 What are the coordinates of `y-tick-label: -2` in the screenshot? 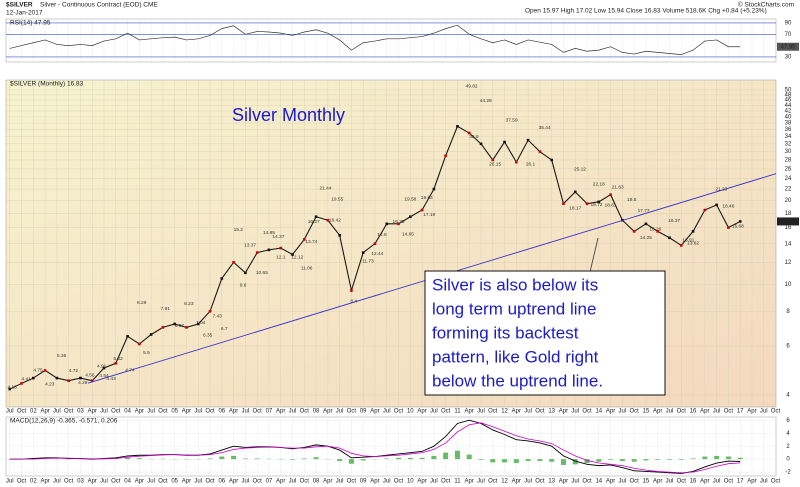 It's located at (788, 473).